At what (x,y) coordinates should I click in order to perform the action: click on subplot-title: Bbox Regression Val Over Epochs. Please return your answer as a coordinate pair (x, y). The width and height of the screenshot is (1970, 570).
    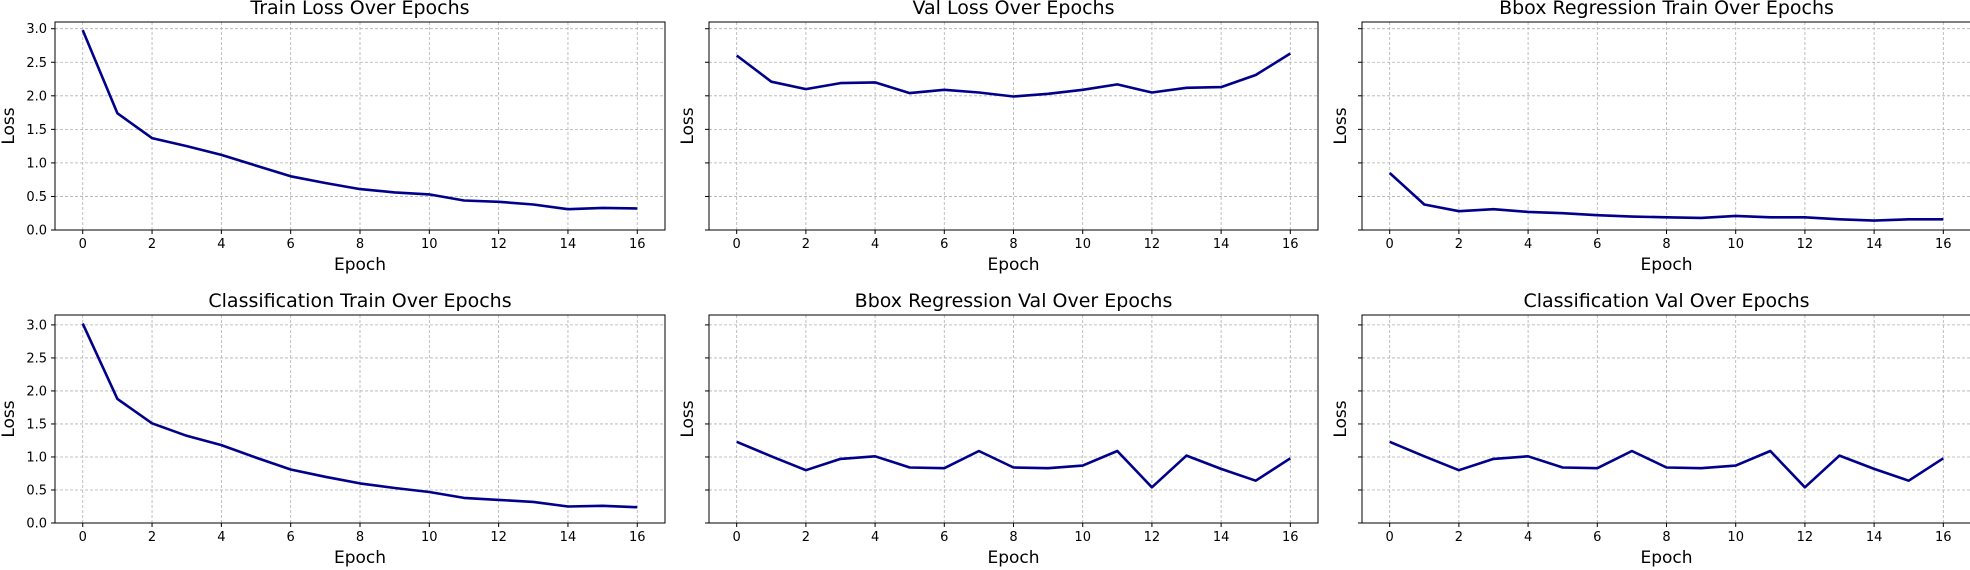
    Looking at the image, I should click on (1014, 301).